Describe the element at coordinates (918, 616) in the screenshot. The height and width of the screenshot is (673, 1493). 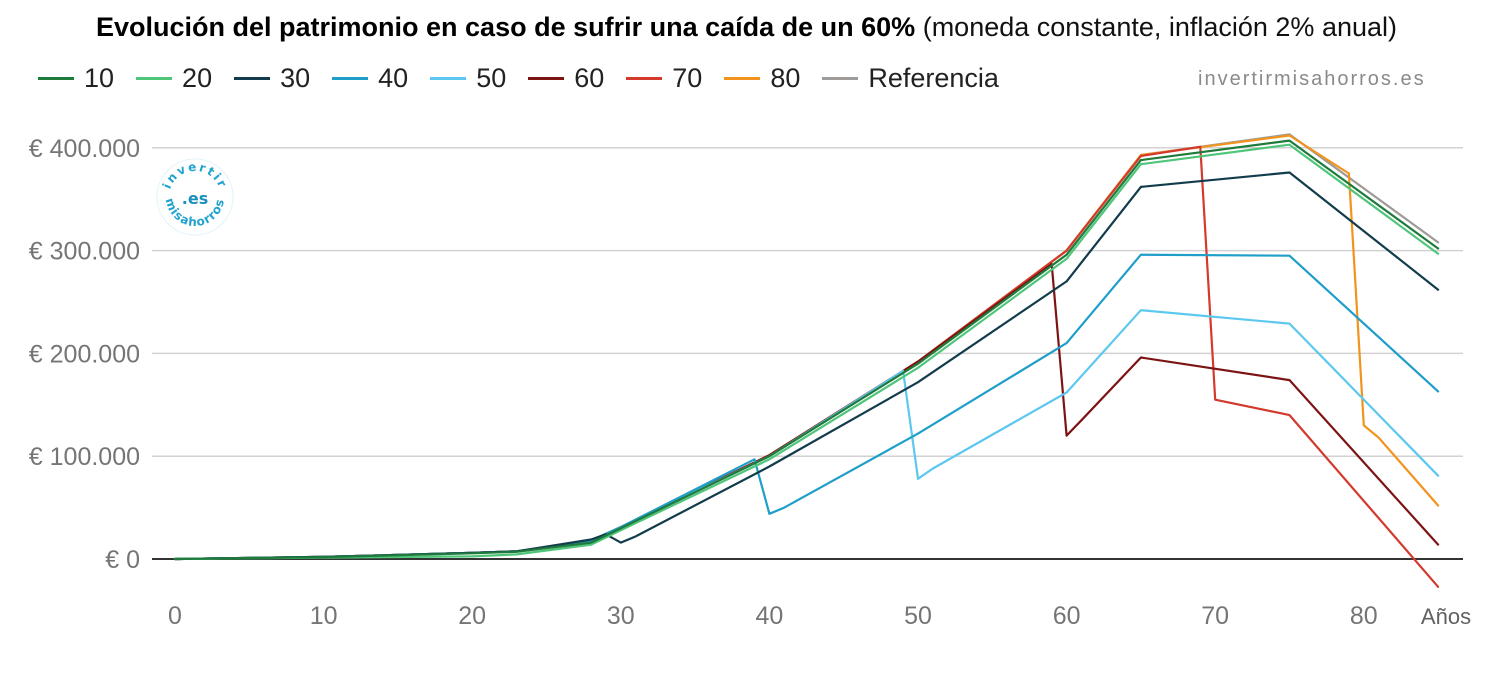
I see `x-tick-label: 50` at that location.